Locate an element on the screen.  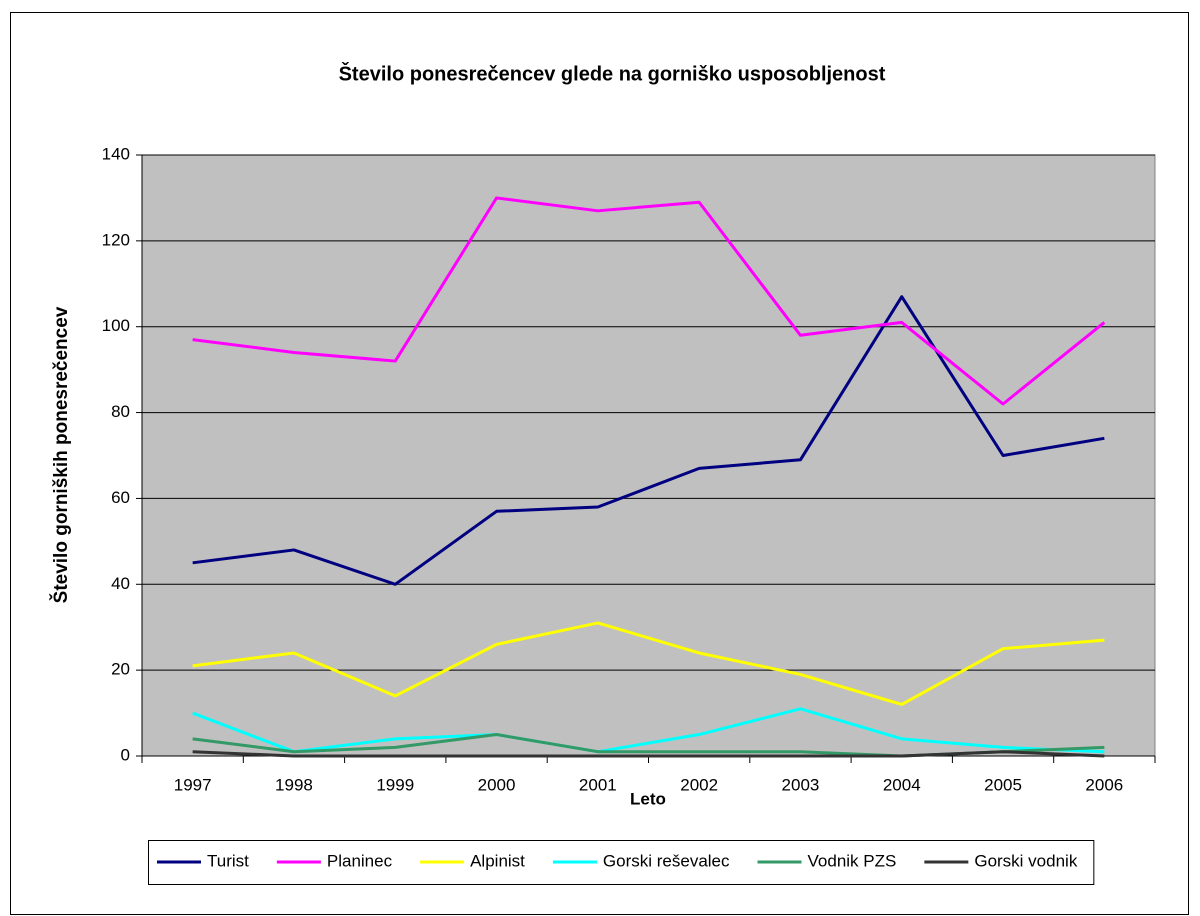
x-tick-label: 2005 is located at coordinates (1003, 784).